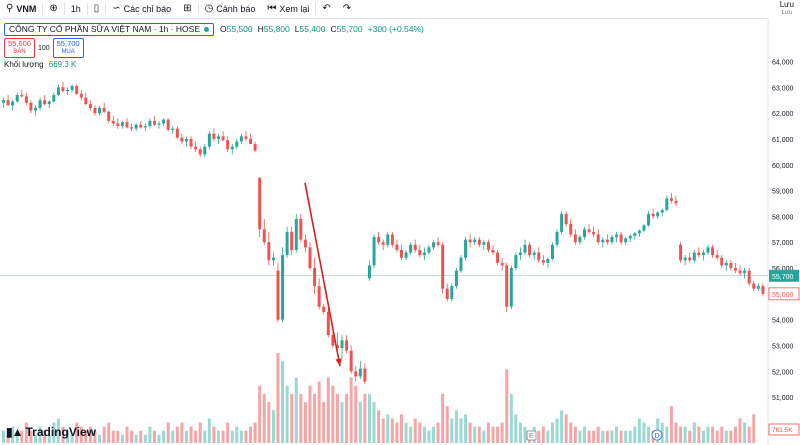 This screenshot has height=445, width=800. What do you see at coordinates (104, 29) in the screenshot?
I see `symbol-title: CÔNG TY CỔ PHẦN SỮA VIỆT NAM · 1h · HOSE` at bounding box center [104, 29].